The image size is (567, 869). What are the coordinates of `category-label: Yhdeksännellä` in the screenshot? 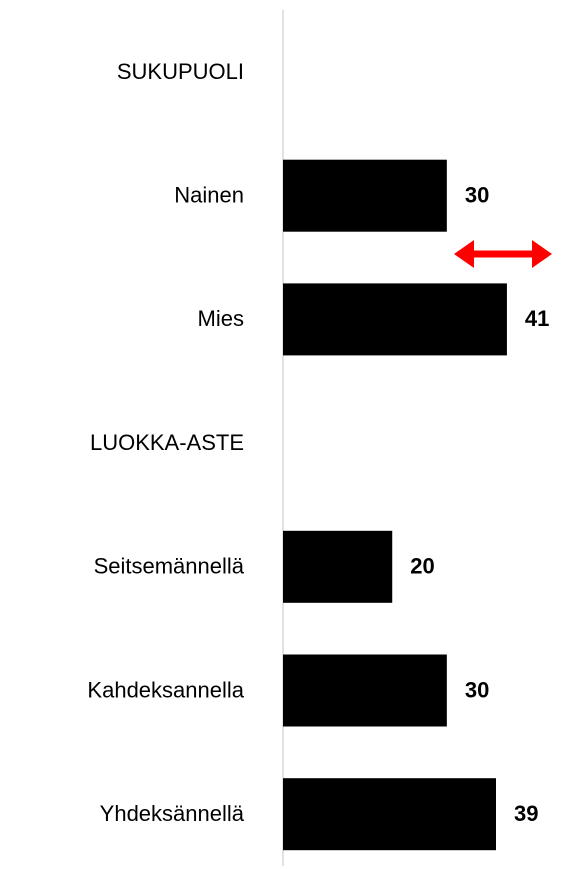 It's located at (172, 813).